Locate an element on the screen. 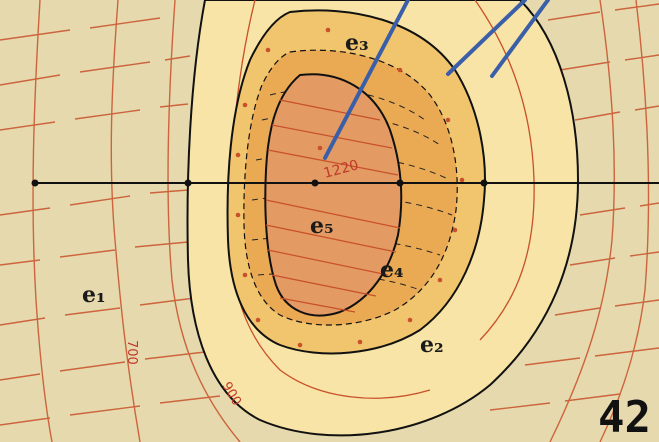 This screenshot has height=442, width=659. e5-hatching is located at coordinates (333, 206).